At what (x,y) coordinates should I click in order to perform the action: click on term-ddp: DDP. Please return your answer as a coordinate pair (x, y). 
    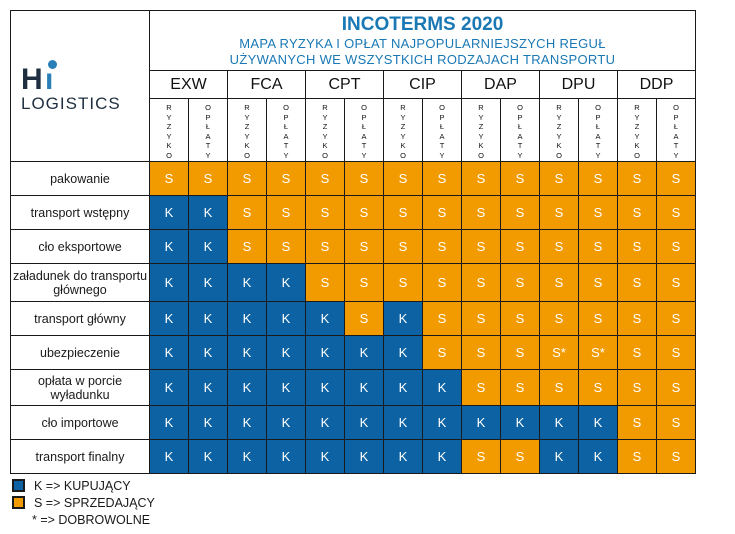
    Looking at the image, I should click on (656, 84).